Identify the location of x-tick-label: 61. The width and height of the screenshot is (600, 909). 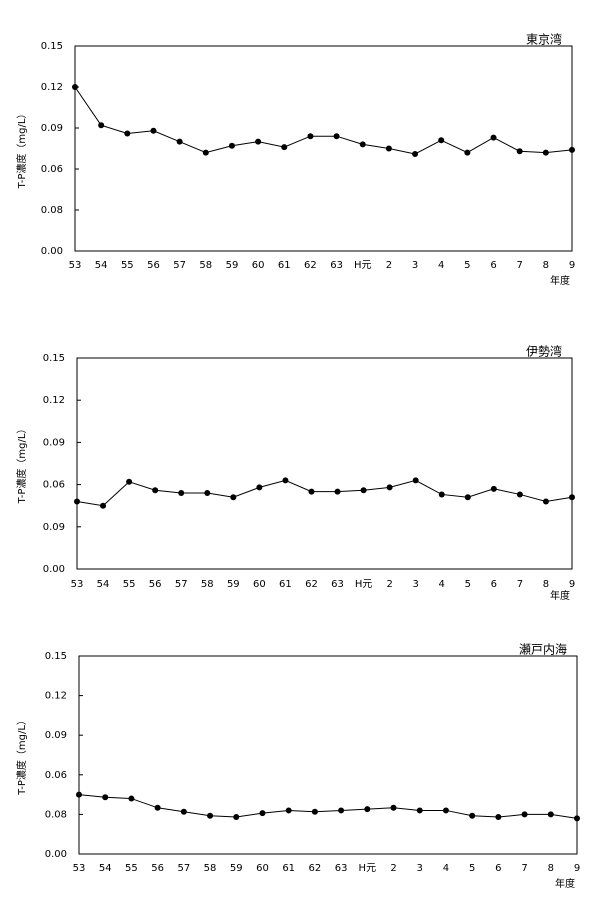
(288, 868).